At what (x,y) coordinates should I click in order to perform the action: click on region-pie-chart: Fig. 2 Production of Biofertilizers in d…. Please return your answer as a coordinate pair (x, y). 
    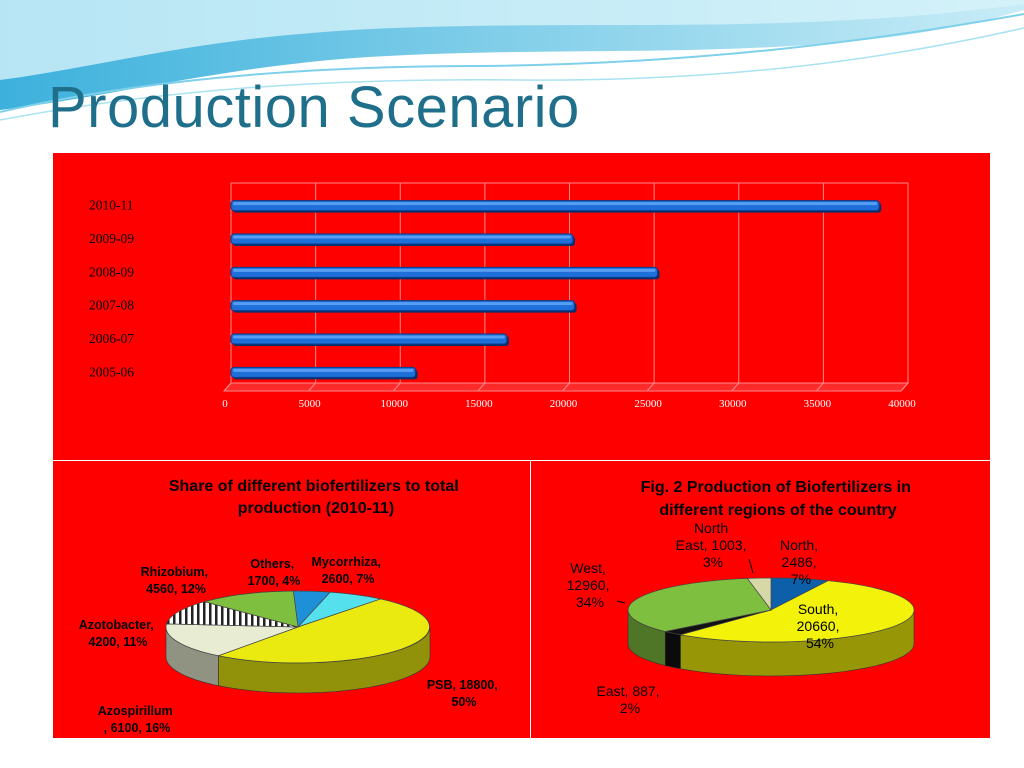
    Looking at the image, I should click on (741, 597).